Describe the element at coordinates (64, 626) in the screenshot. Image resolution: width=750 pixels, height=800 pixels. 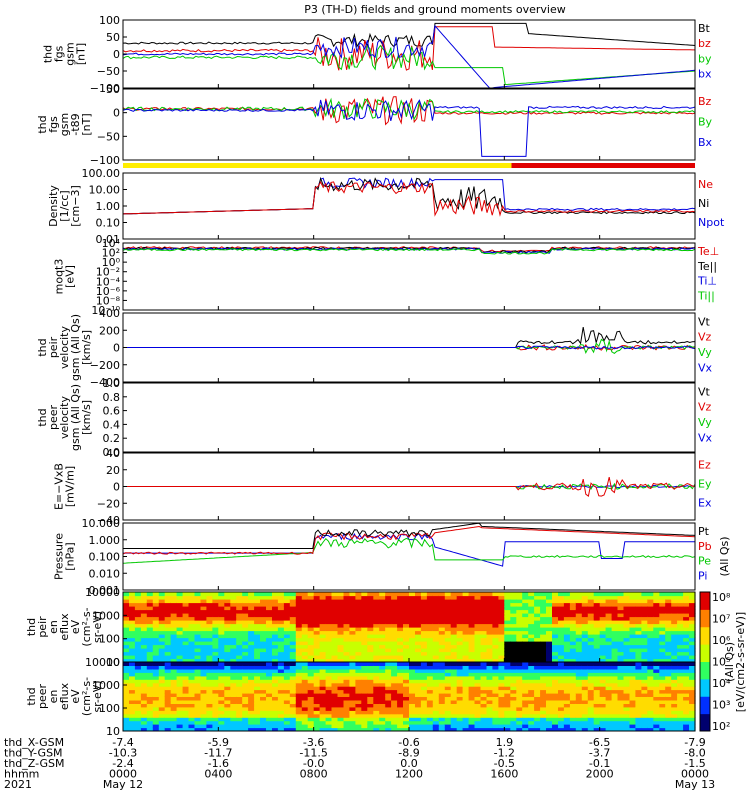
I see `y-axis-label: thdpeirenefluxeV(cm²-s-sr-eV)` at that location.